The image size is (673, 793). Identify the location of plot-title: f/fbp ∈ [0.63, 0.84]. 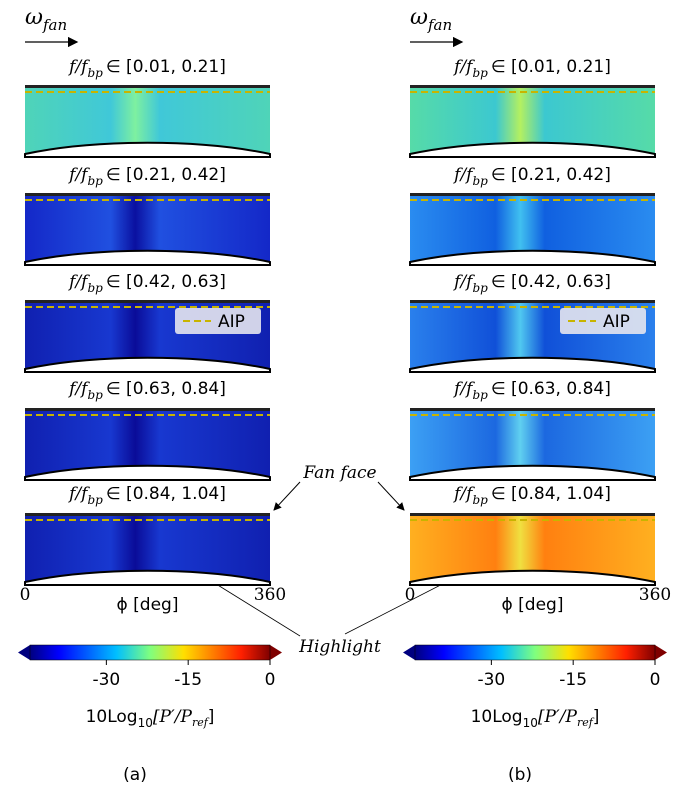
(531, 390).